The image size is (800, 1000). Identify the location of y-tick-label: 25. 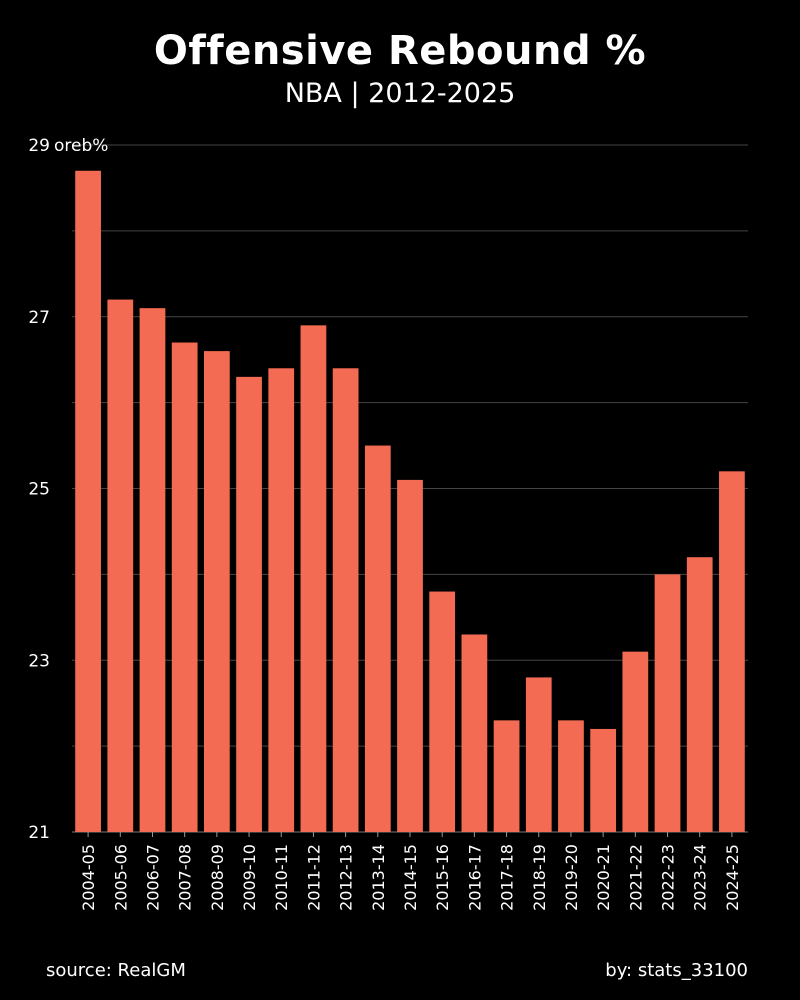
(39, 490).